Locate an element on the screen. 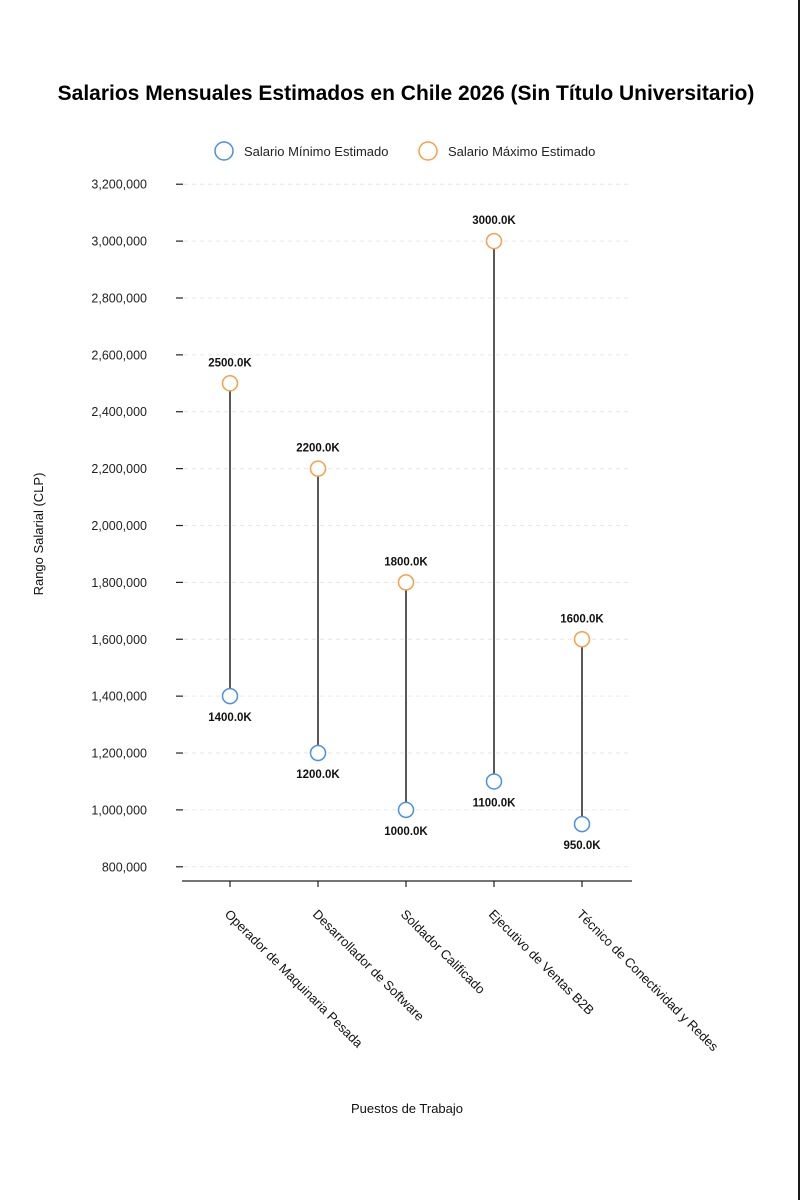 This screenshot has width=800, height=1200. x-category-label: Soldador Calificado is located at coordinates (443, 952).